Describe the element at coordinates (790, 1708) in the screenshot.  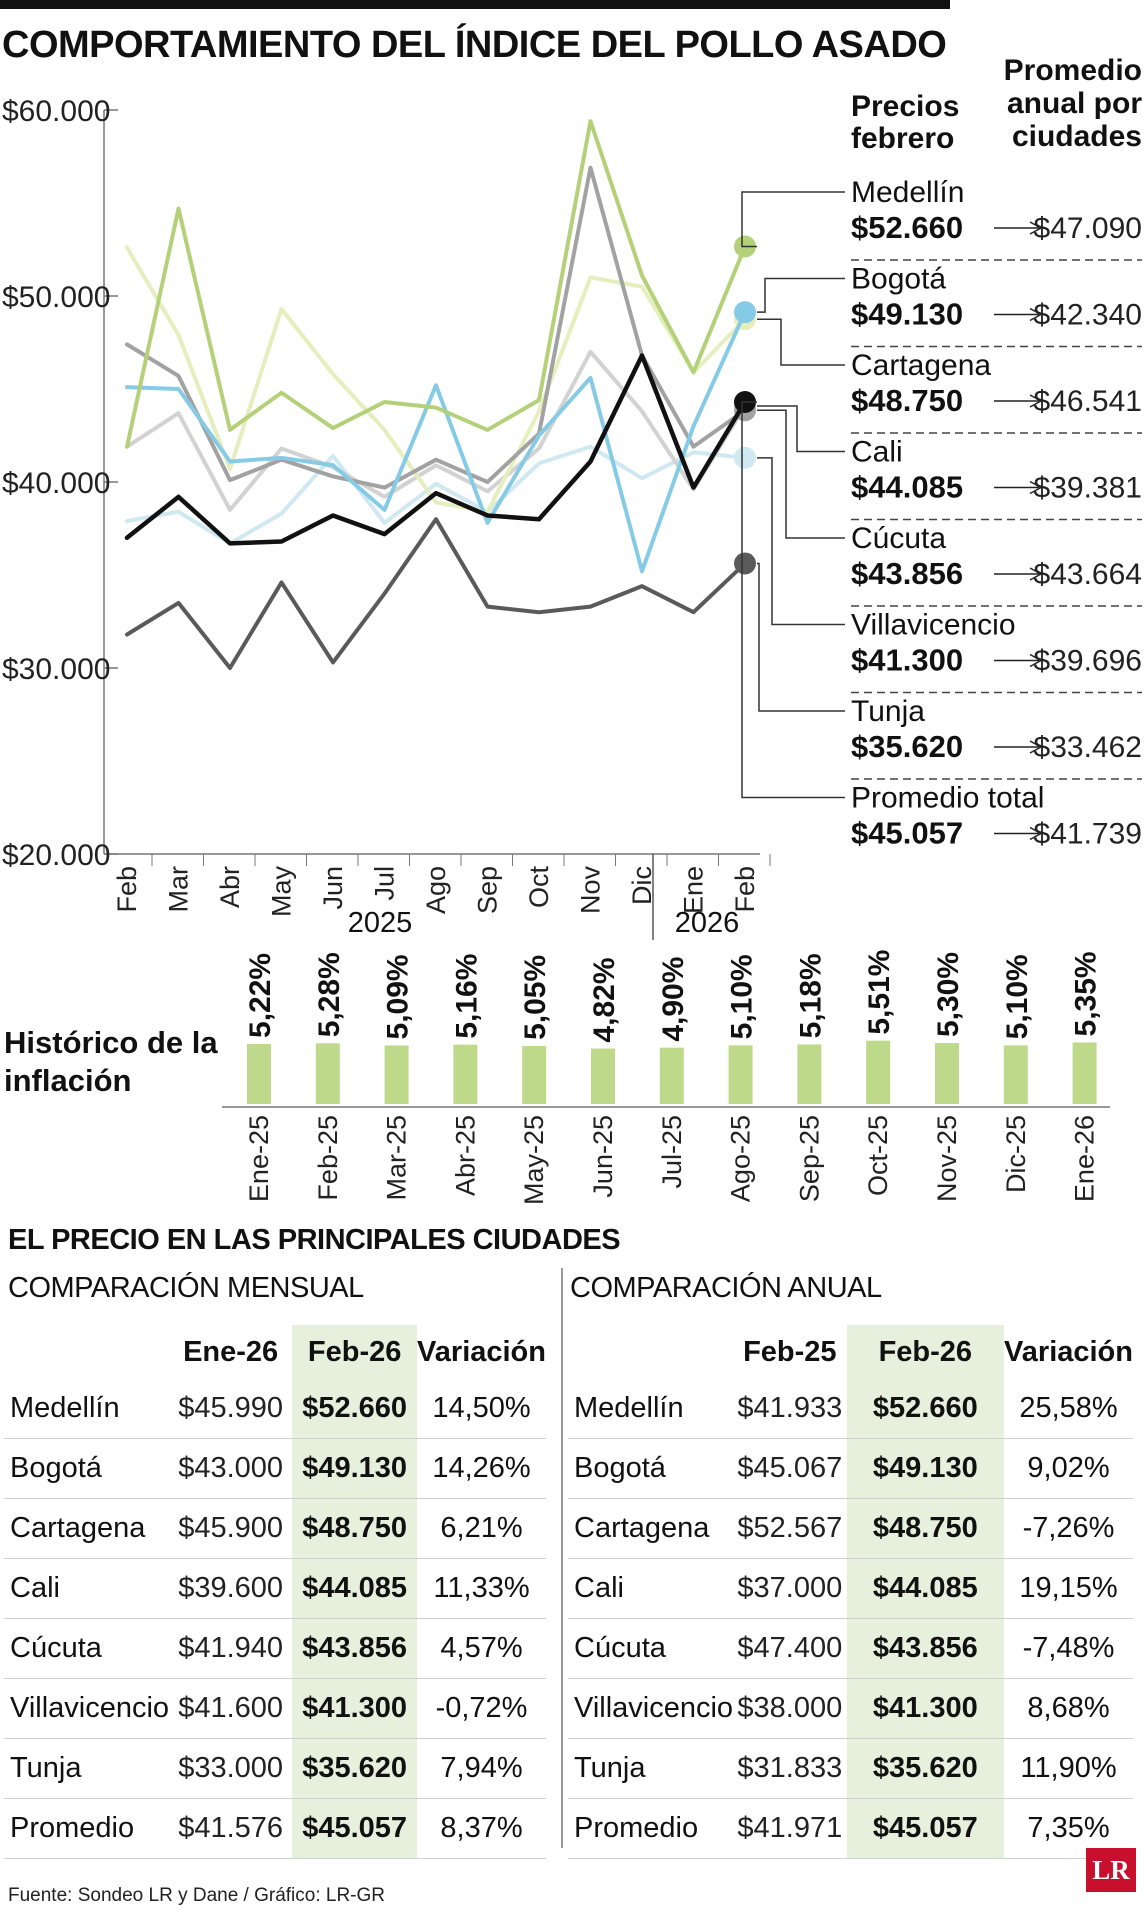
I see `prev-price: $38.000` at that location.